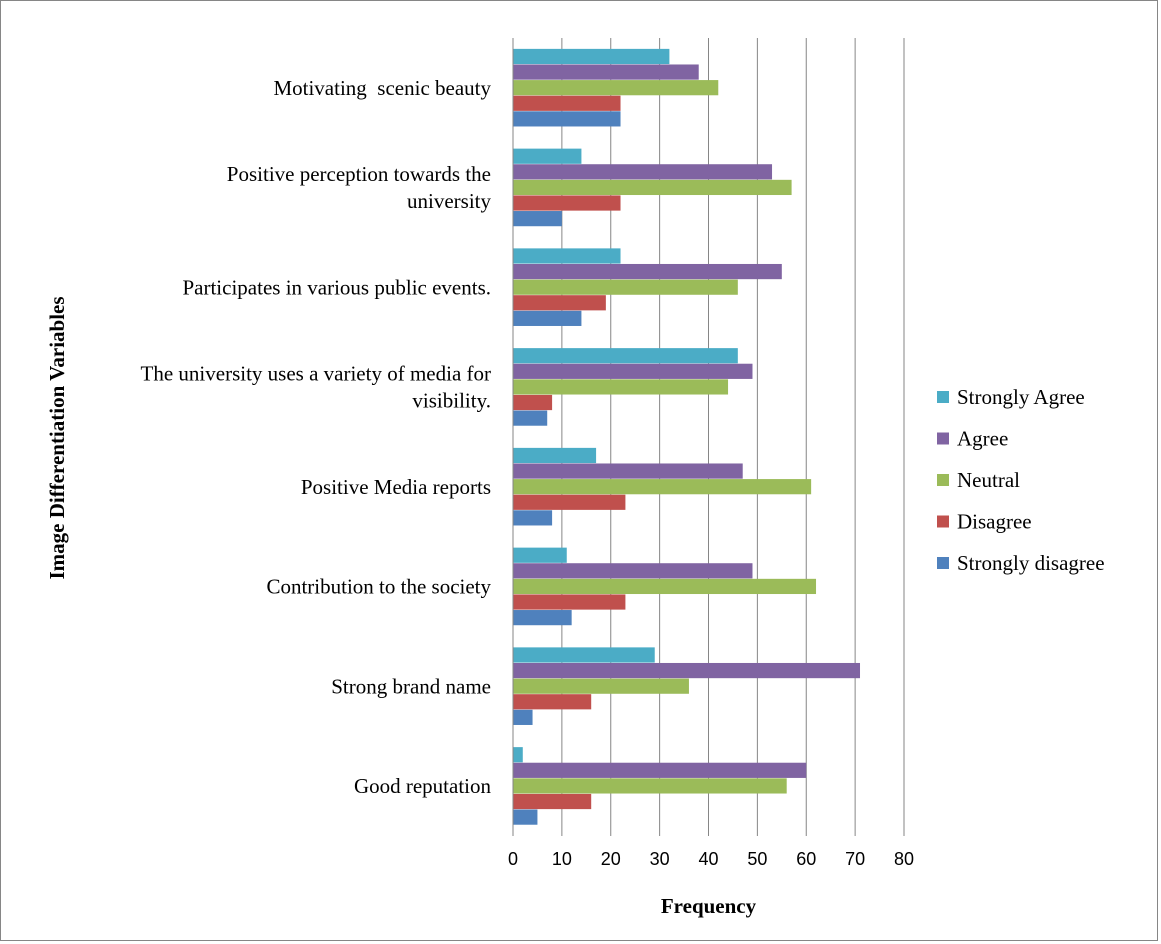 This screenshot has width=1161, height=944. Describe the element at coordinates (57, 437) in the screenshot. I see `y-axis-title: Image Differentiation Variables` at that location.